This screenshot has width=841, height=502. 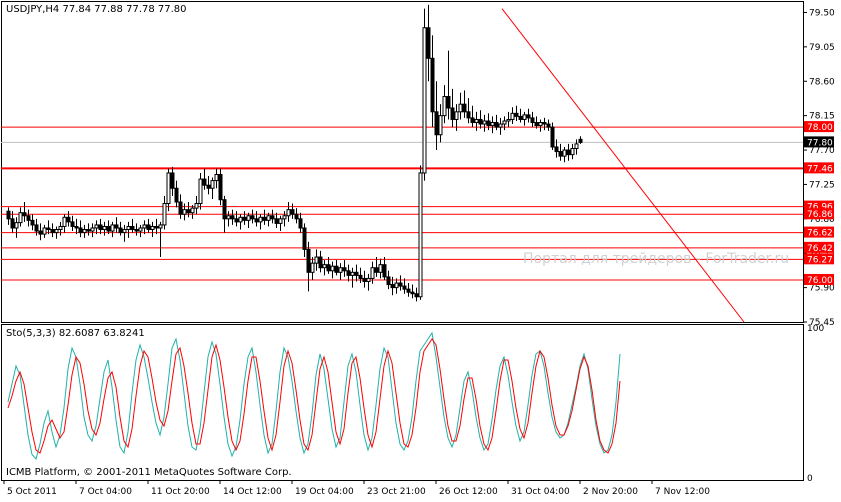 What do you see at coordinates (468, 492) in the screenshot?
I see `x-tick-label: 26 Oct 12:00` at bounding box center [468, 492].